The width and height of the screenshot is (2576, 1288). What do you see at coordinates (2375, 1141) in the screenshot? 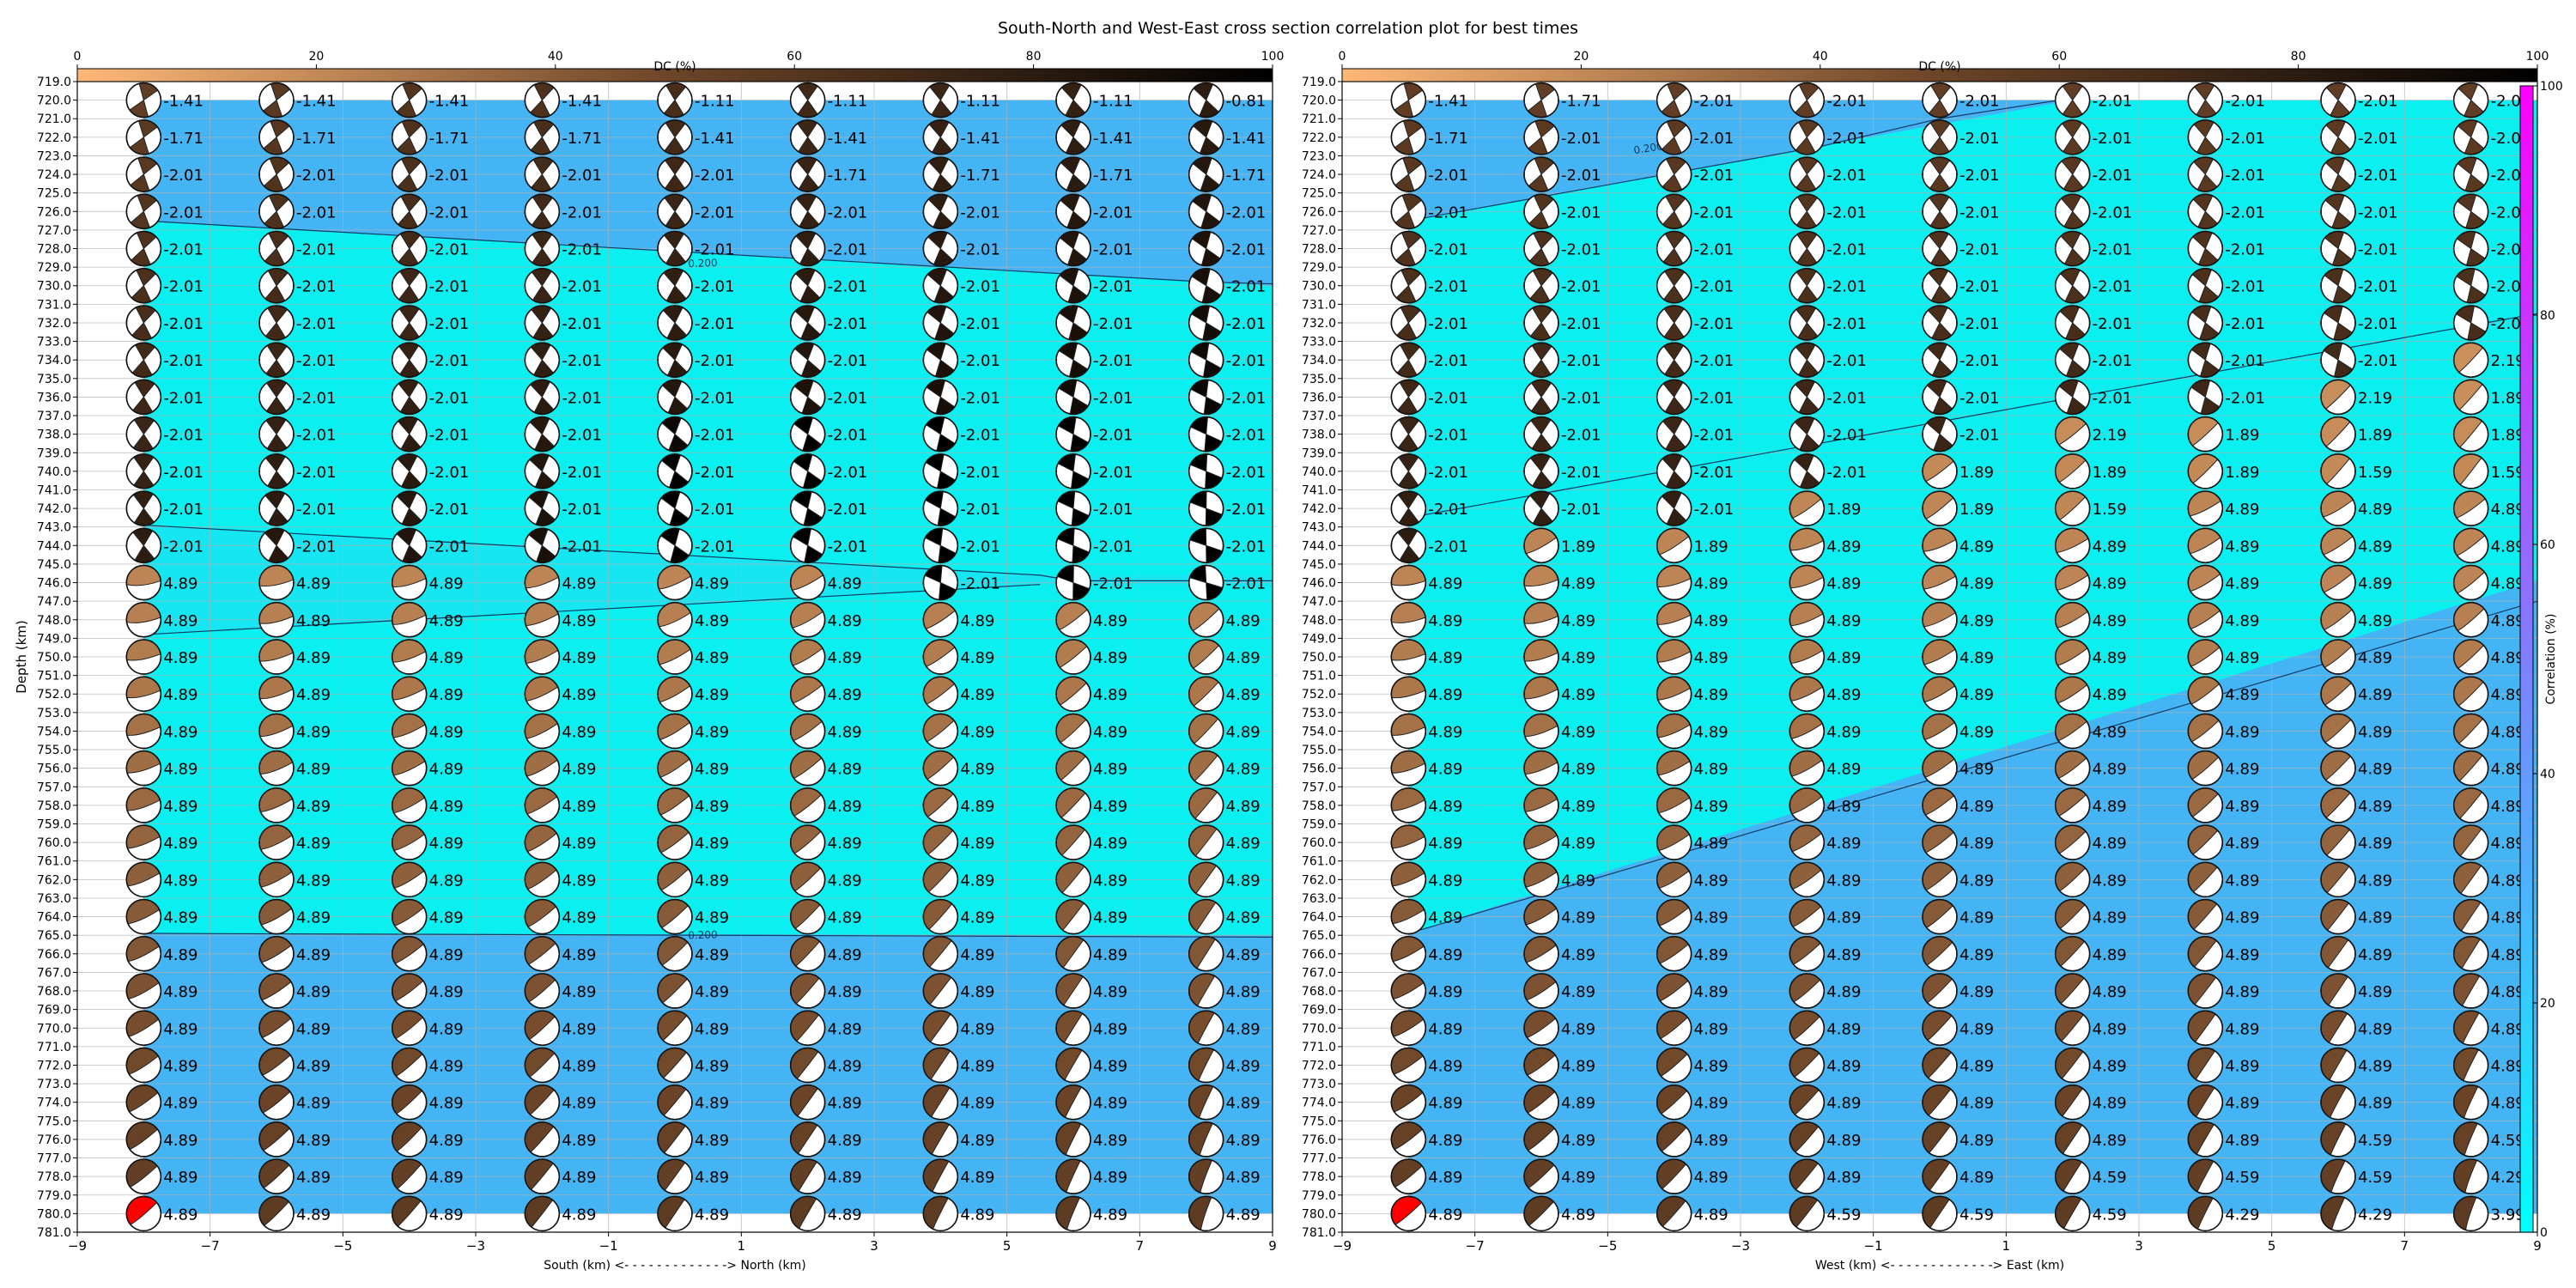
I see `time-label: 4.59` at bounding box center [2375, 1141].